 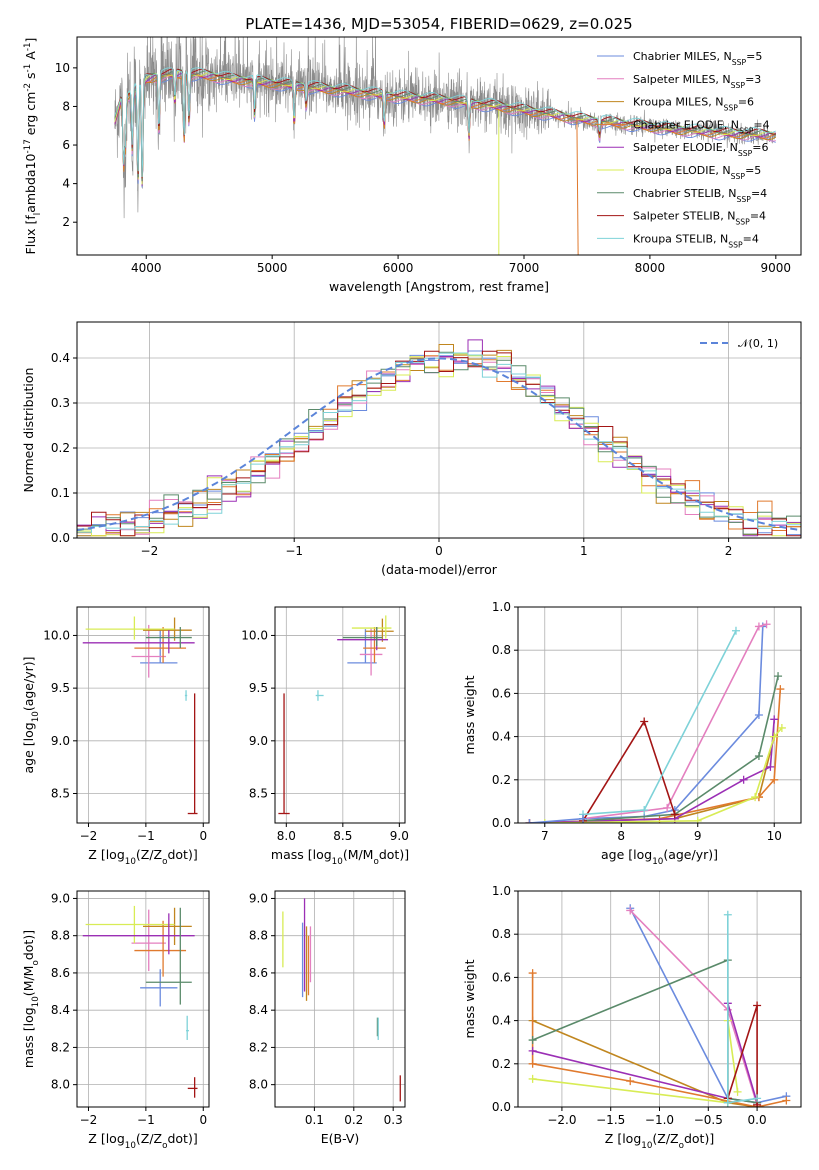 What do you see at coordinates (439, 569) in the screenshot?
I see `x-axis-label: (data-model)/error` at bounding box center [439, 569].